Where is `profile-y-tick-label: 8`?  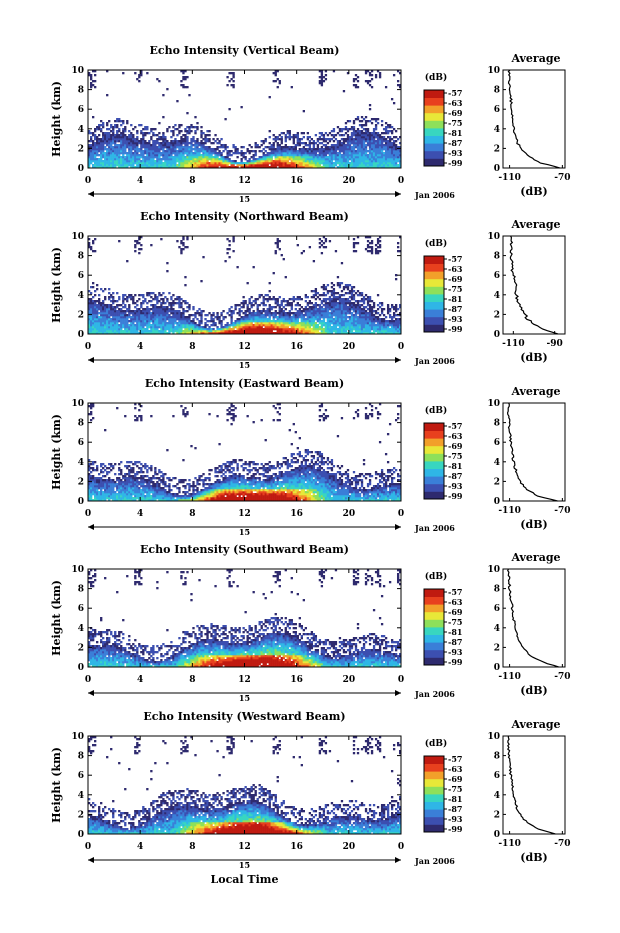
profile-y-tick-label: 8 is located at coordinates (497, 424).